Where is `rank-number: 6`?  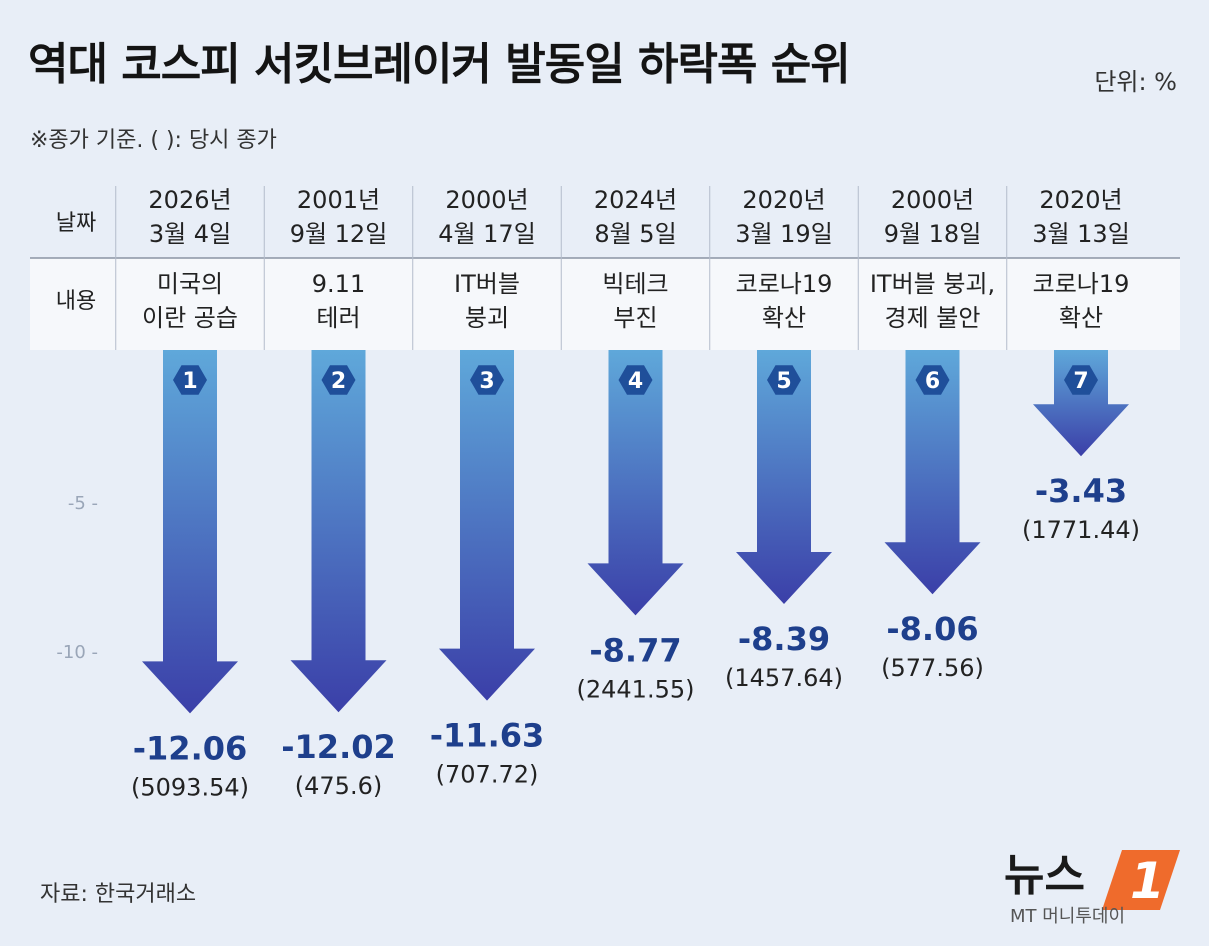
rank-number: 6 is located at coordinates (932, 381).